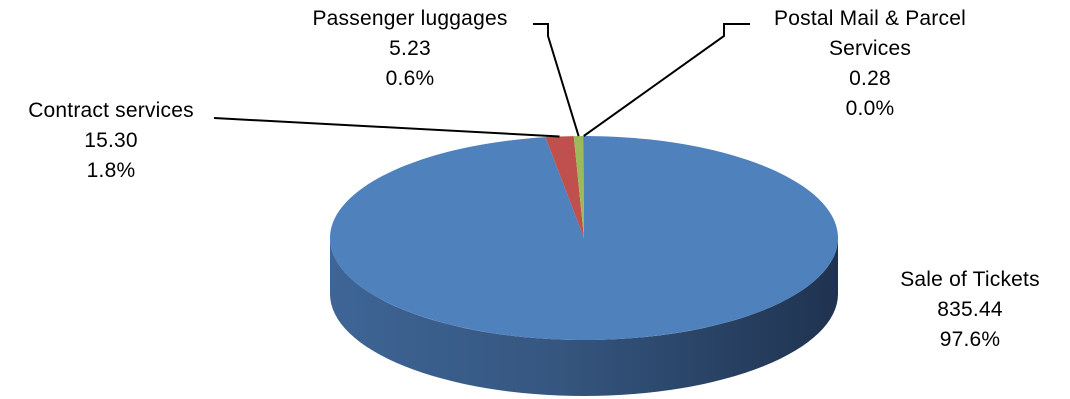 The width and height of the screenshot is (1070, 399). What do you see at coordinates (870, 48) in the screenshot?
I see `slice-label-name-line-2: Services` at bounding box center [870, 48].